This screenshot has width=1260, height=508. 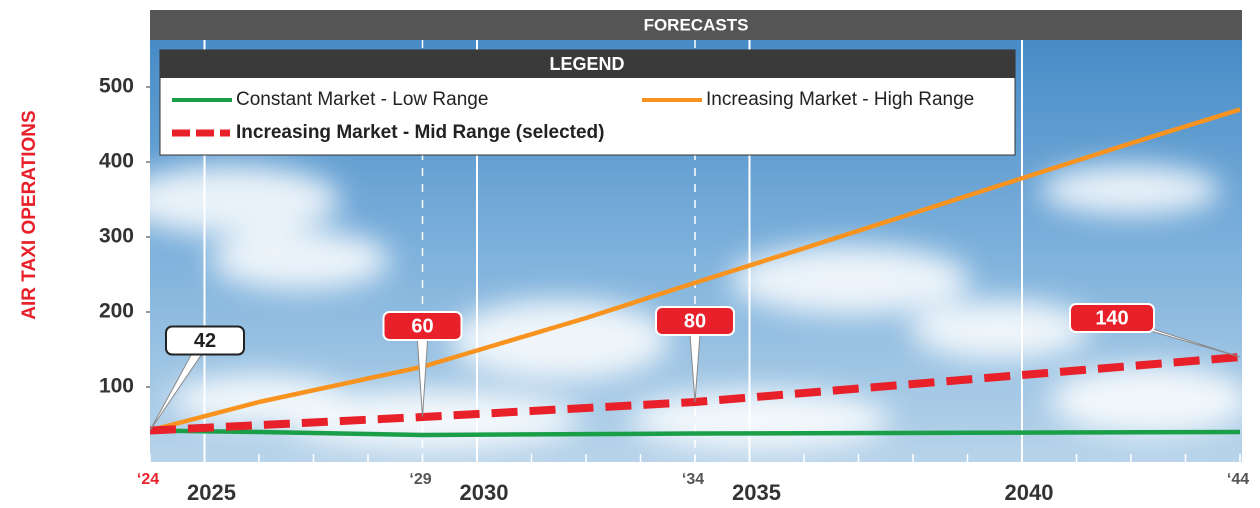 I want to click on y-tick-label: 200, so click(x=116, y=311).